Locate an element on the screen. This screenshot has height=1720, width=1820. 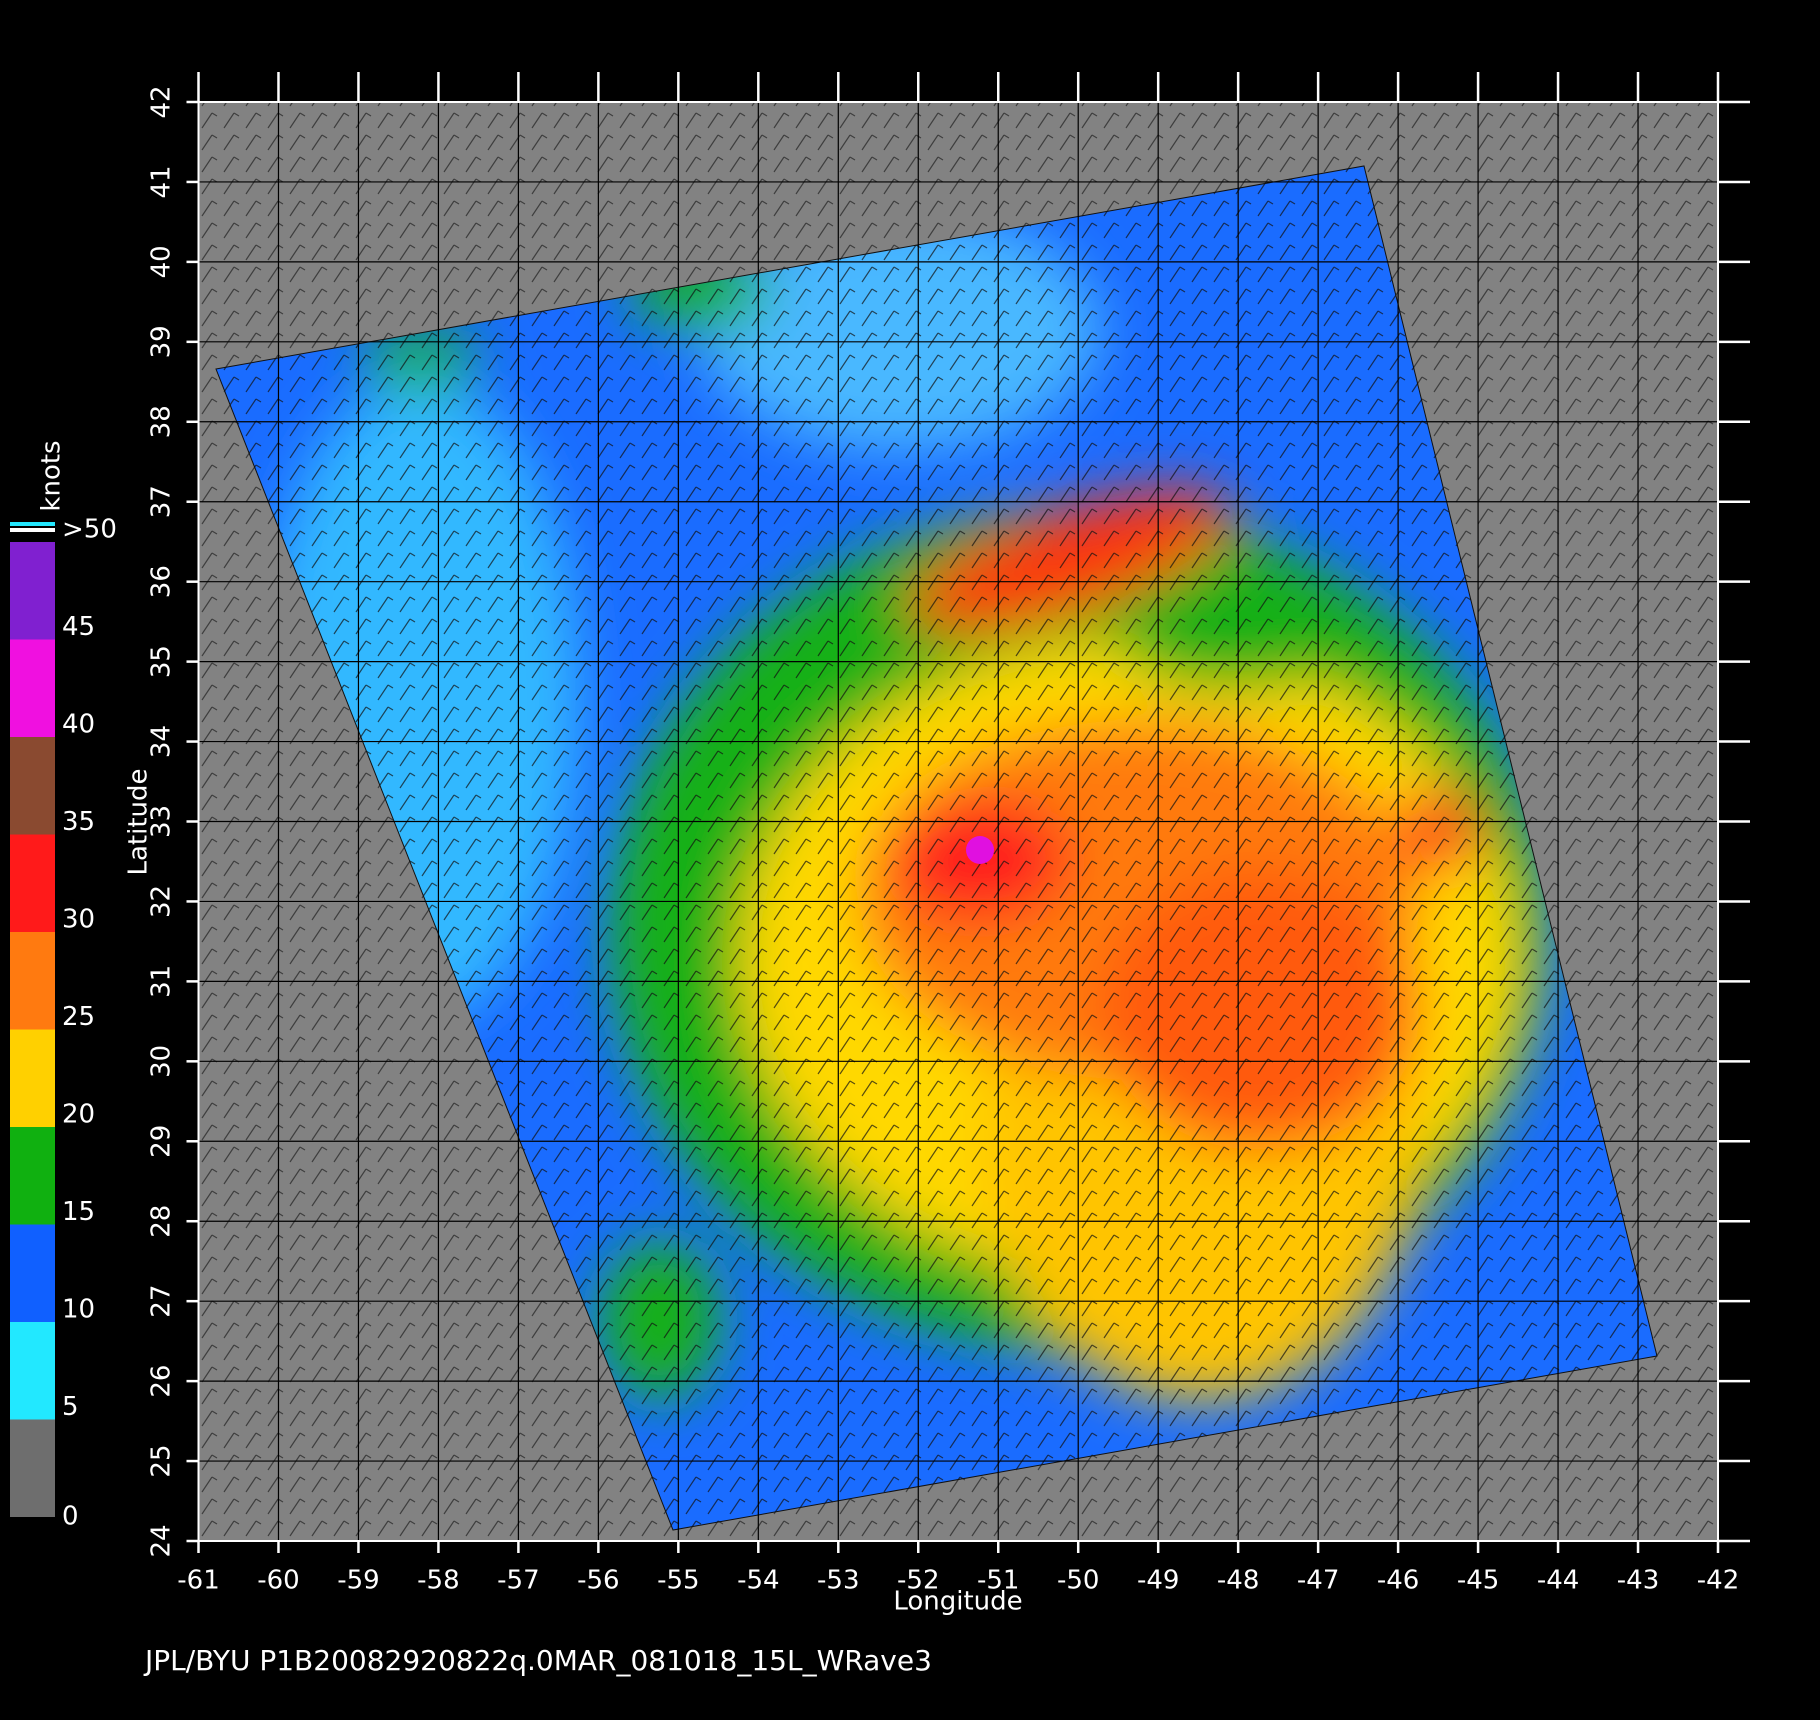
x-tick-label: -54 is located at coordinates (758, 1581).